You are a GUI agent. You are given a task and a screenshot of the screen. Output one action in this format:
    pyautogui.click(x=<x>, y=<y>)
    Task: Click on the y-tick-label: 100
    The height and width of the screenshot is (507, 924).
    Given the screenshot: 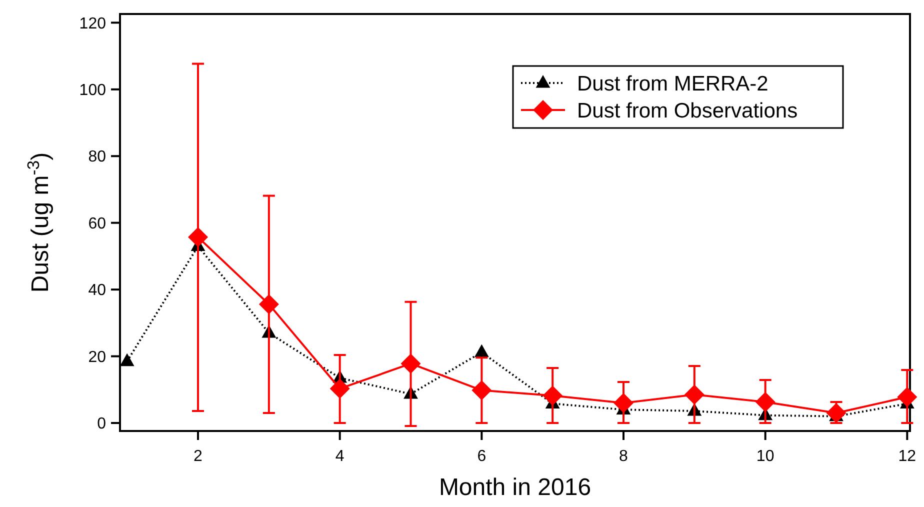 What is the action you would take?
    pyautogui.click(x=92, y=90)
    